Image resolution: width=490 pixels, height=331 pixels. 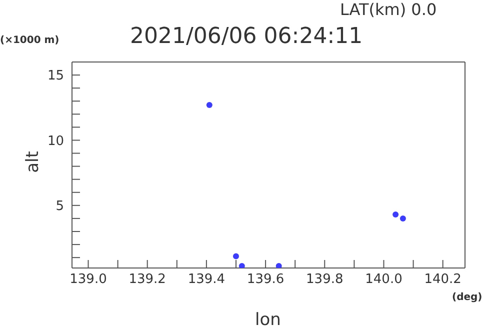 I want to click on y-tick-label: 15, so click(x=55, y=76).